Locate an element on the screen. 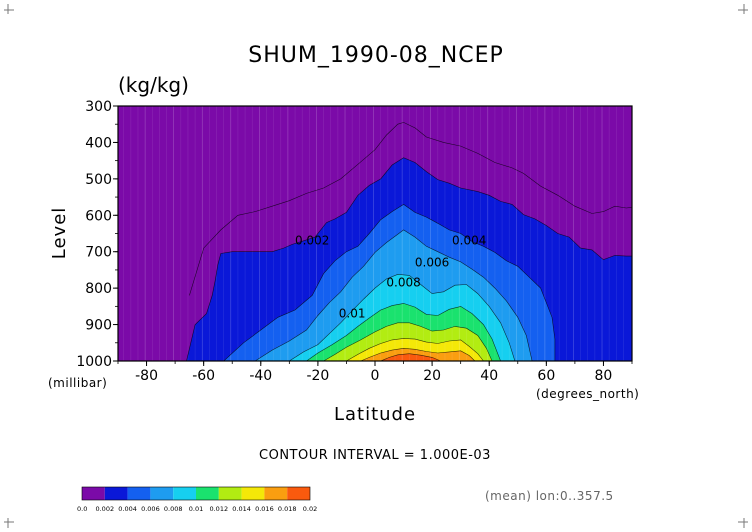 This screenshot has height=532, width=752. contour-label: 0.004 is located at coordinates (469, 240).